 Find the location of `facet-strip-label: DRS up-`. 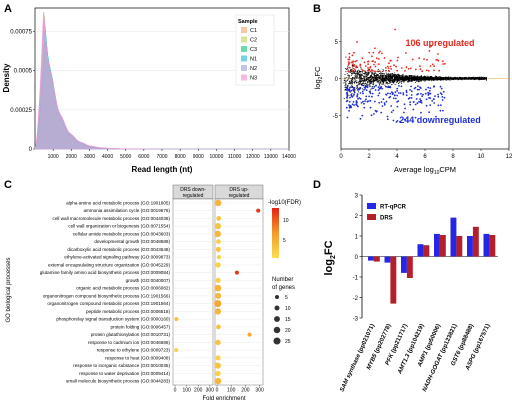

facet-strip-label: DRS up- is located at coordinates (239, 190).